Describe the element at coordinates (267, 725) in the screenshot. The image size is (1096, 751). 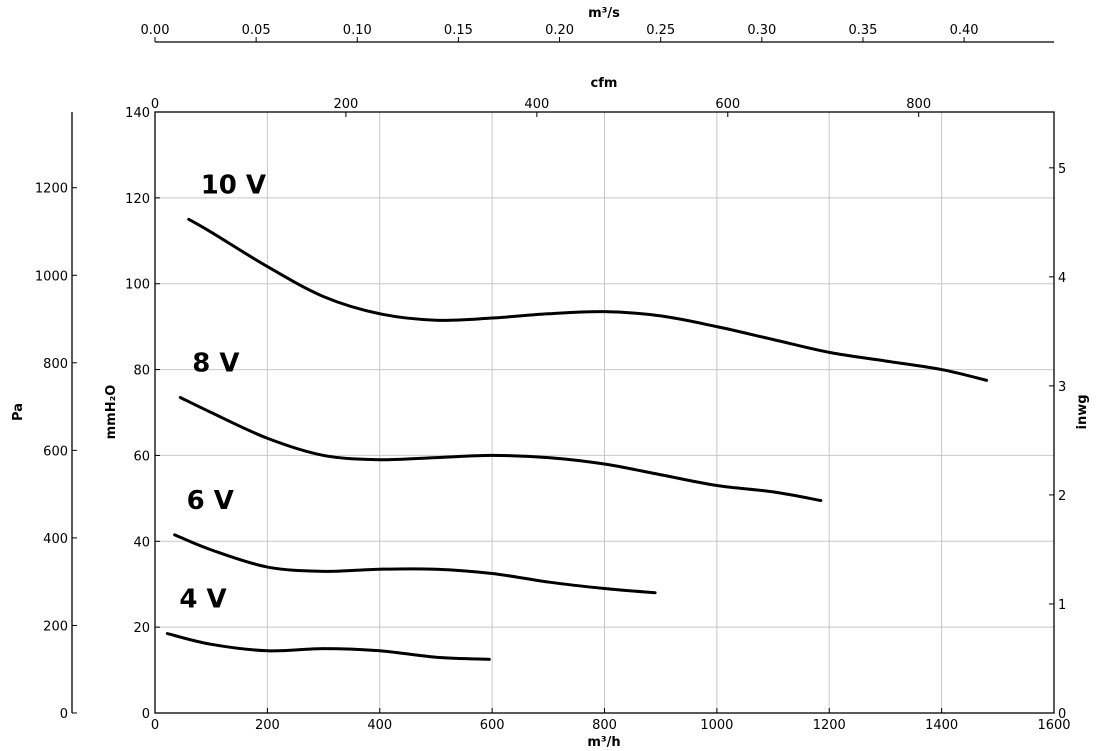
I see `x-tick-label: 200` at that location.